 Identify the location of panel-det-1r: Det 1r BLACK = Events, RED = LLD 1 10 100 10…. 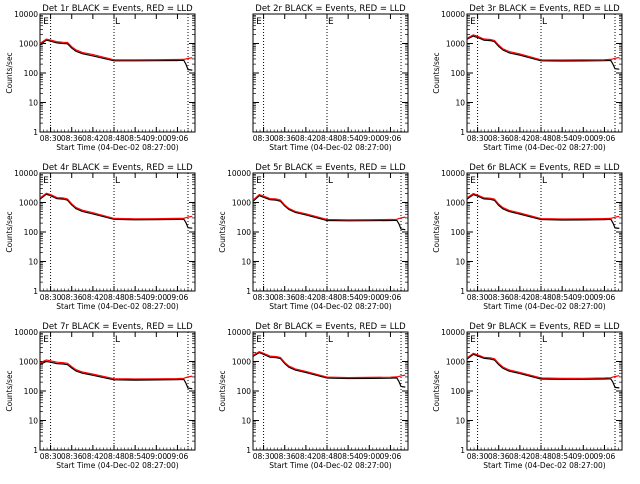
(100, 78).